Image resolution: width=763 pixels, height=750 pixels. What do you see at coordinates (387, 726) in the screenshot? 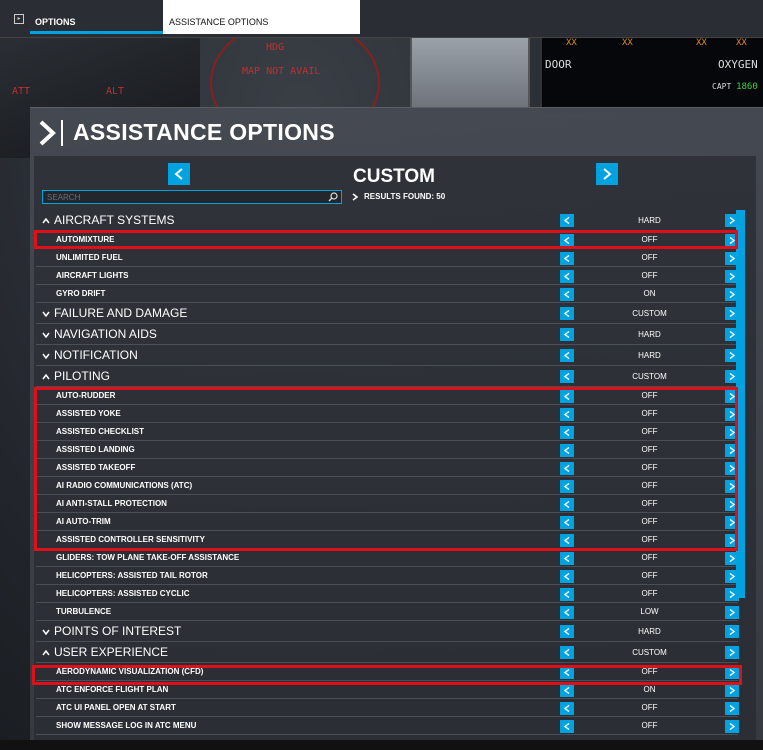
I see `option-row-show-message-log-in-atc-menu: SHOW MESSAGE LOG IN ATC MENU OFF` at bounding box center [387, 726].